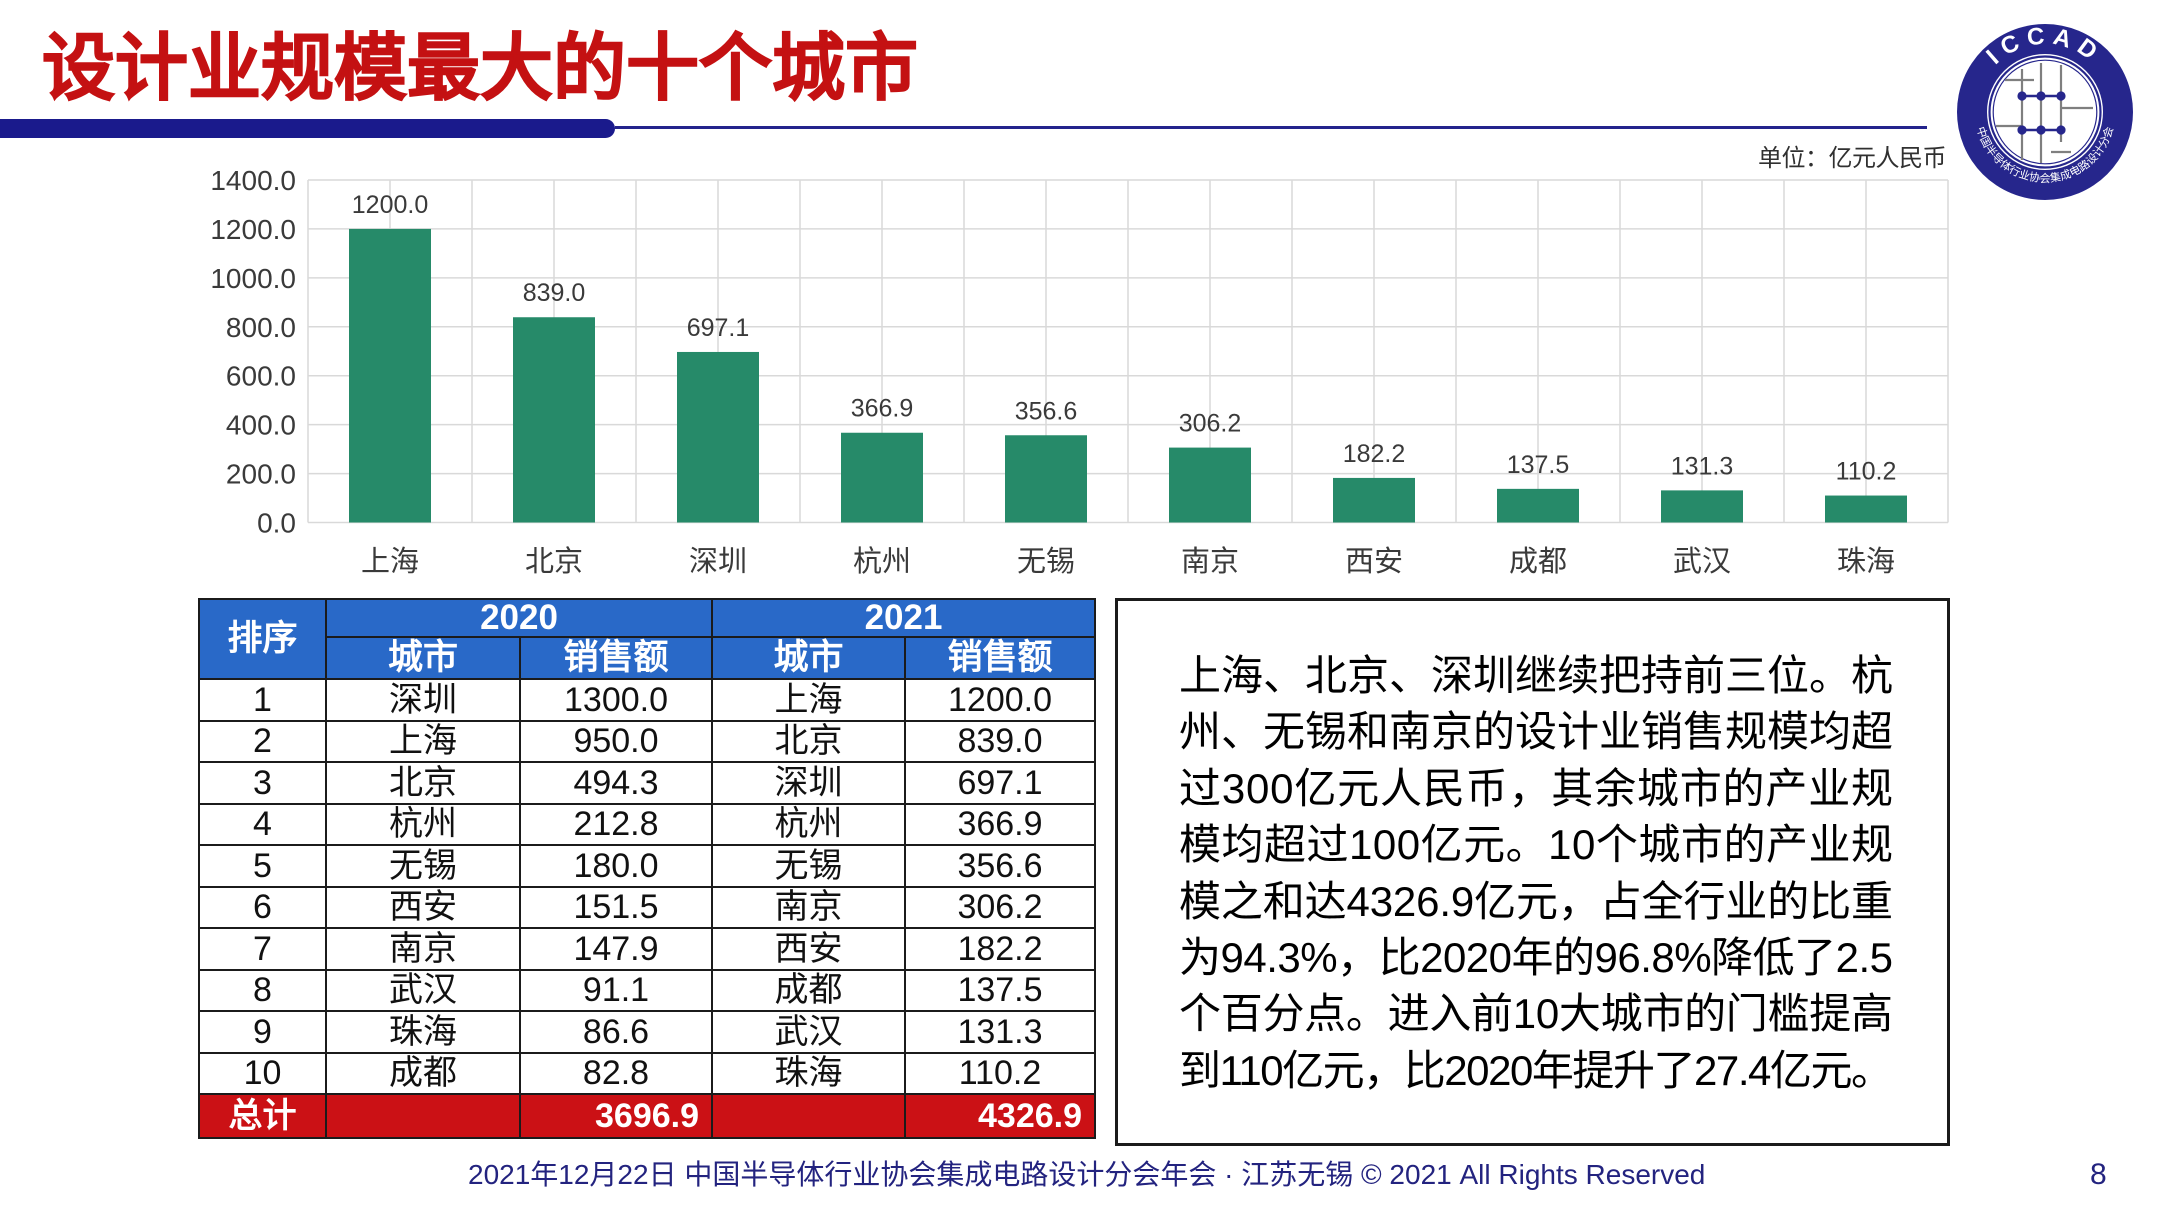  What do you see at coordinates (1374, 561) in the screenshot?
I see `svg-text: 西安` at bounding box center [1374, 561].